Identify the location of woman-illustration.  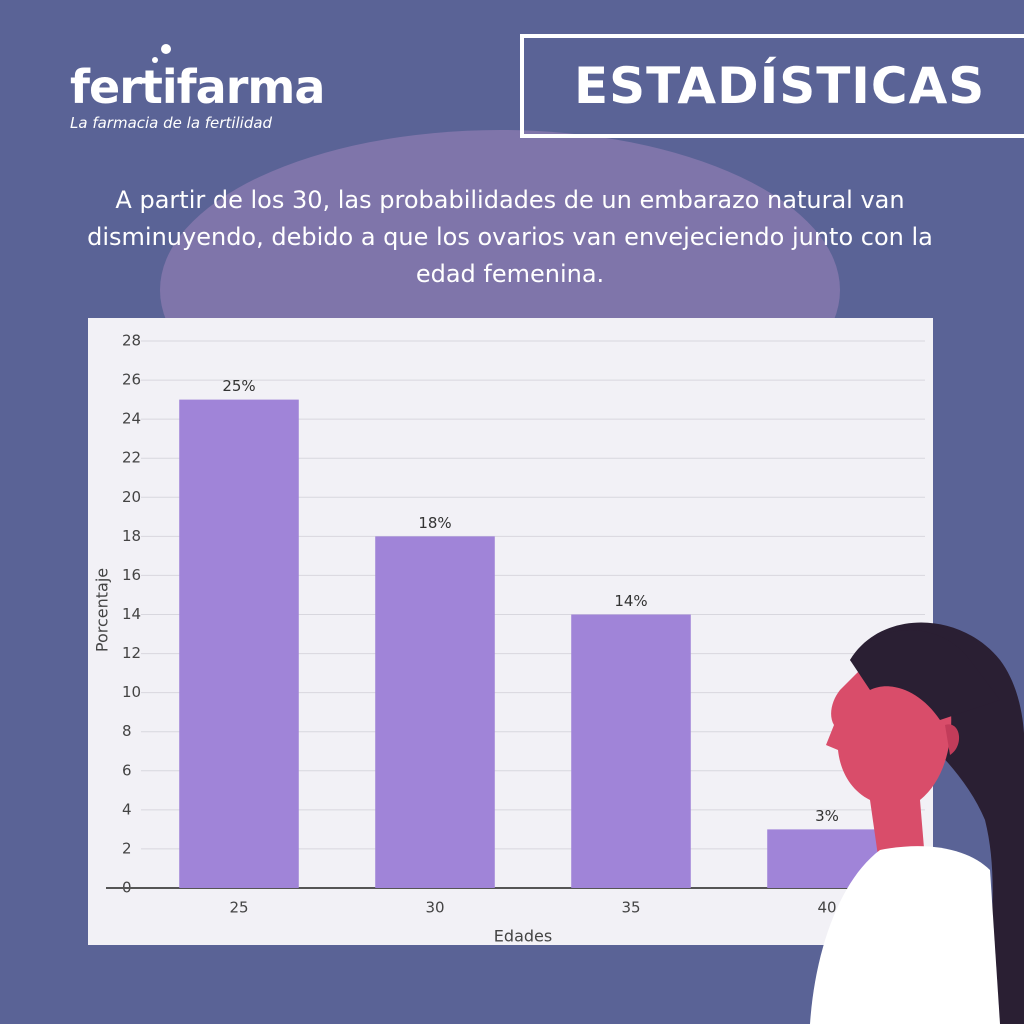
(917, 823).